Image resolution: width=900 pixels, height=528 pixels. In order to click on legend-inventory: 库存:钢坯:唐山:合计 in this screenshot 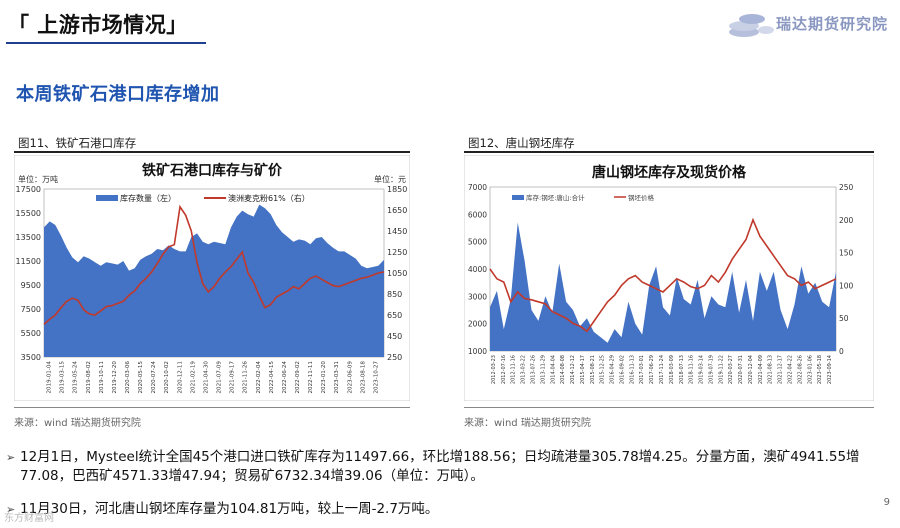, I will do `click(555, 197)`.